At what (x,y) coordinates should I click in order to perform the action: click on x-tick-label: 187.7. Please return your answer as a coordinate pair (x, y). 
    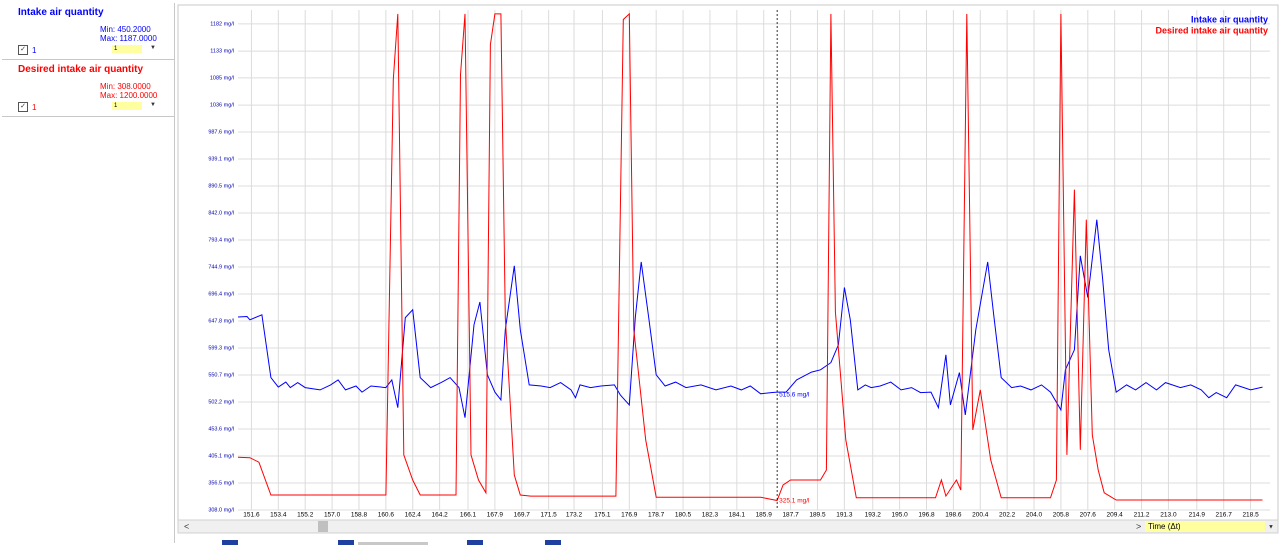
    Looking at the image, I should click on (790, 515).